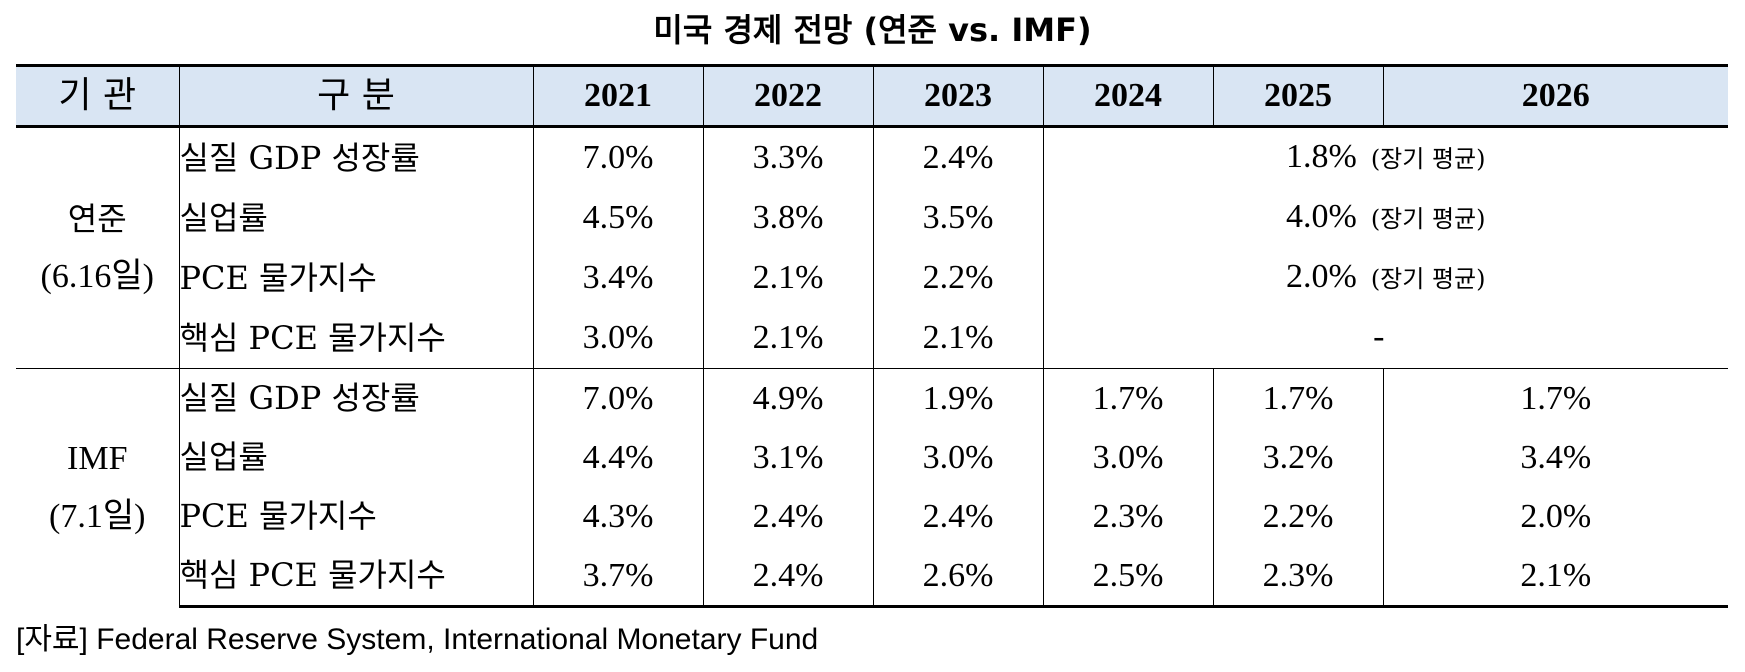 The height and width of the screenshot is (672, 1745). Describe the element at coordinates (957, 218) in the screenshot. I see `value-cell: 3.5%` at that location.